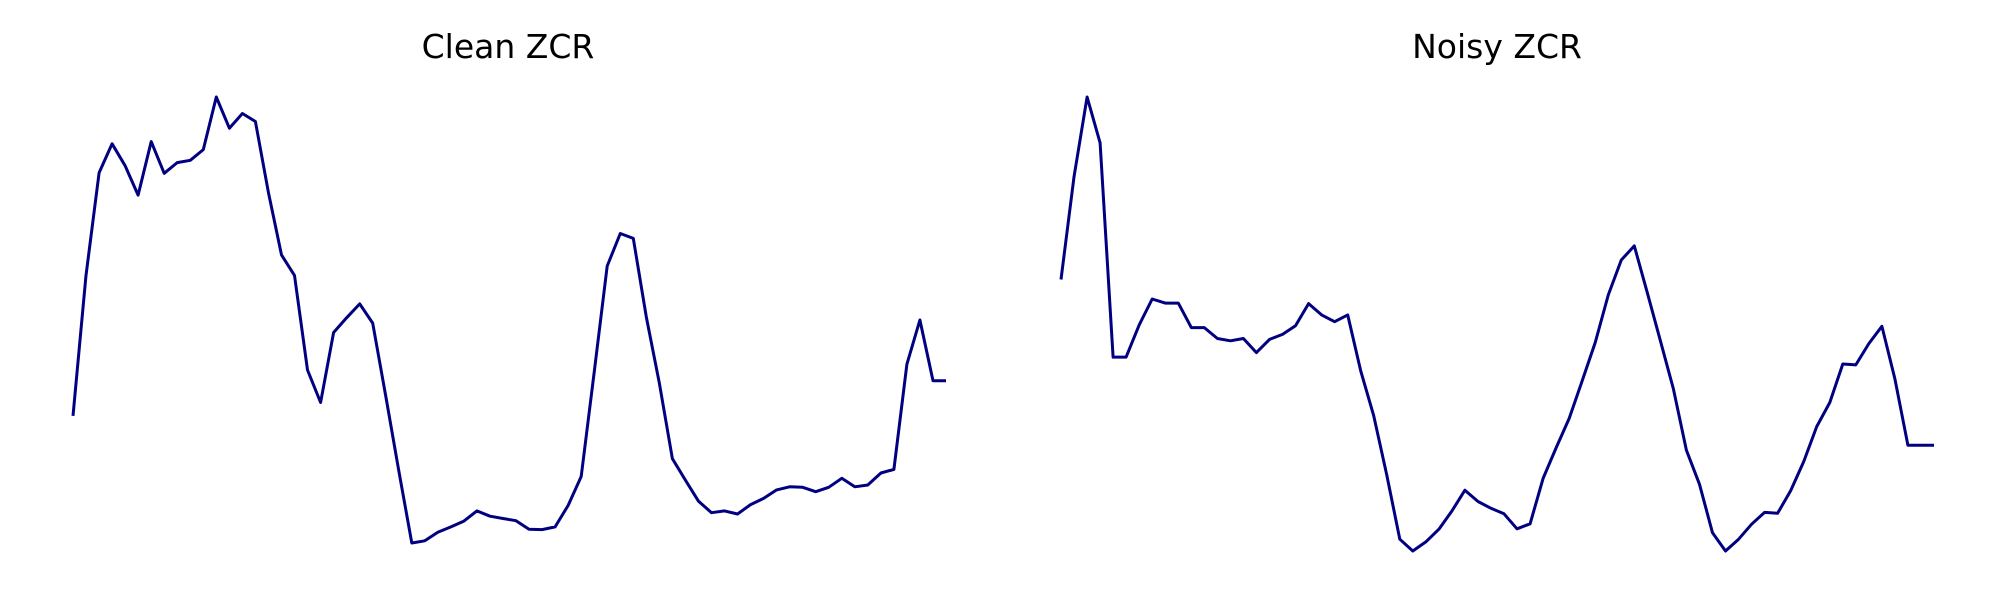  I want to click on clean-zcr-title: Clean ZCR, so click(508, 46).